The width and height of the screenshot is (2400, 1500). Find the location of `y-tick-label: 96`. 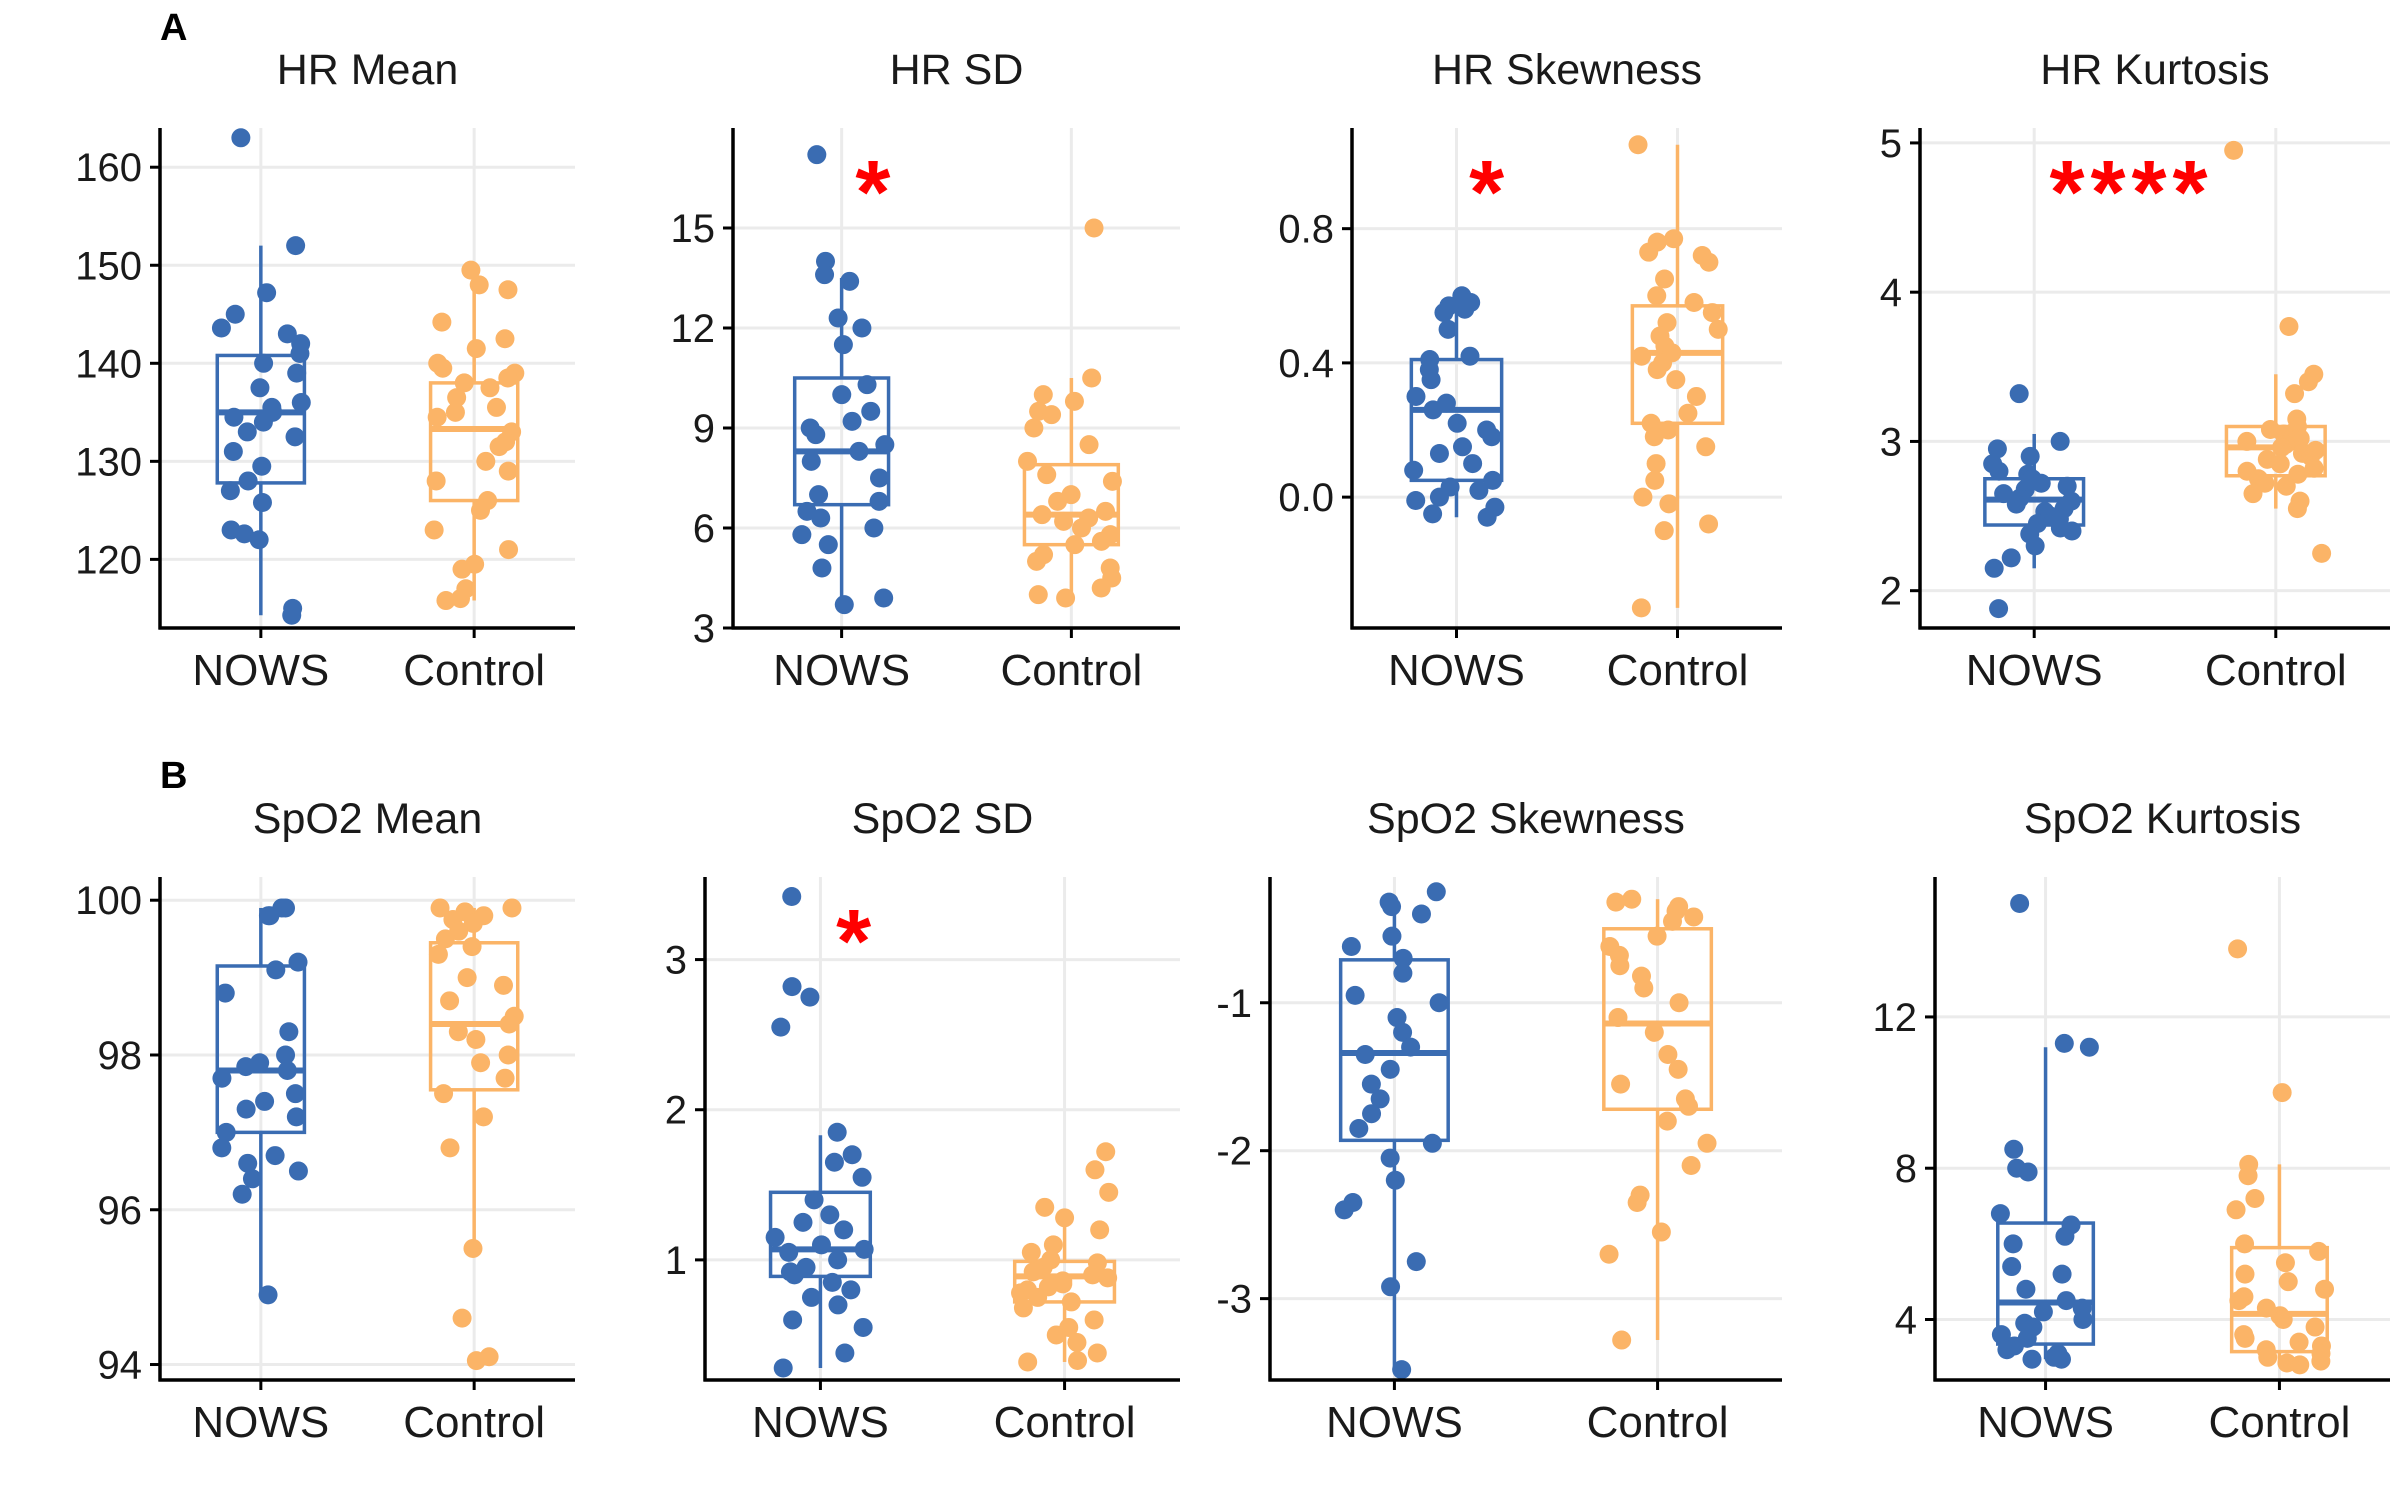

y-tick-label: 96 is located at coordinates (120, 1211).